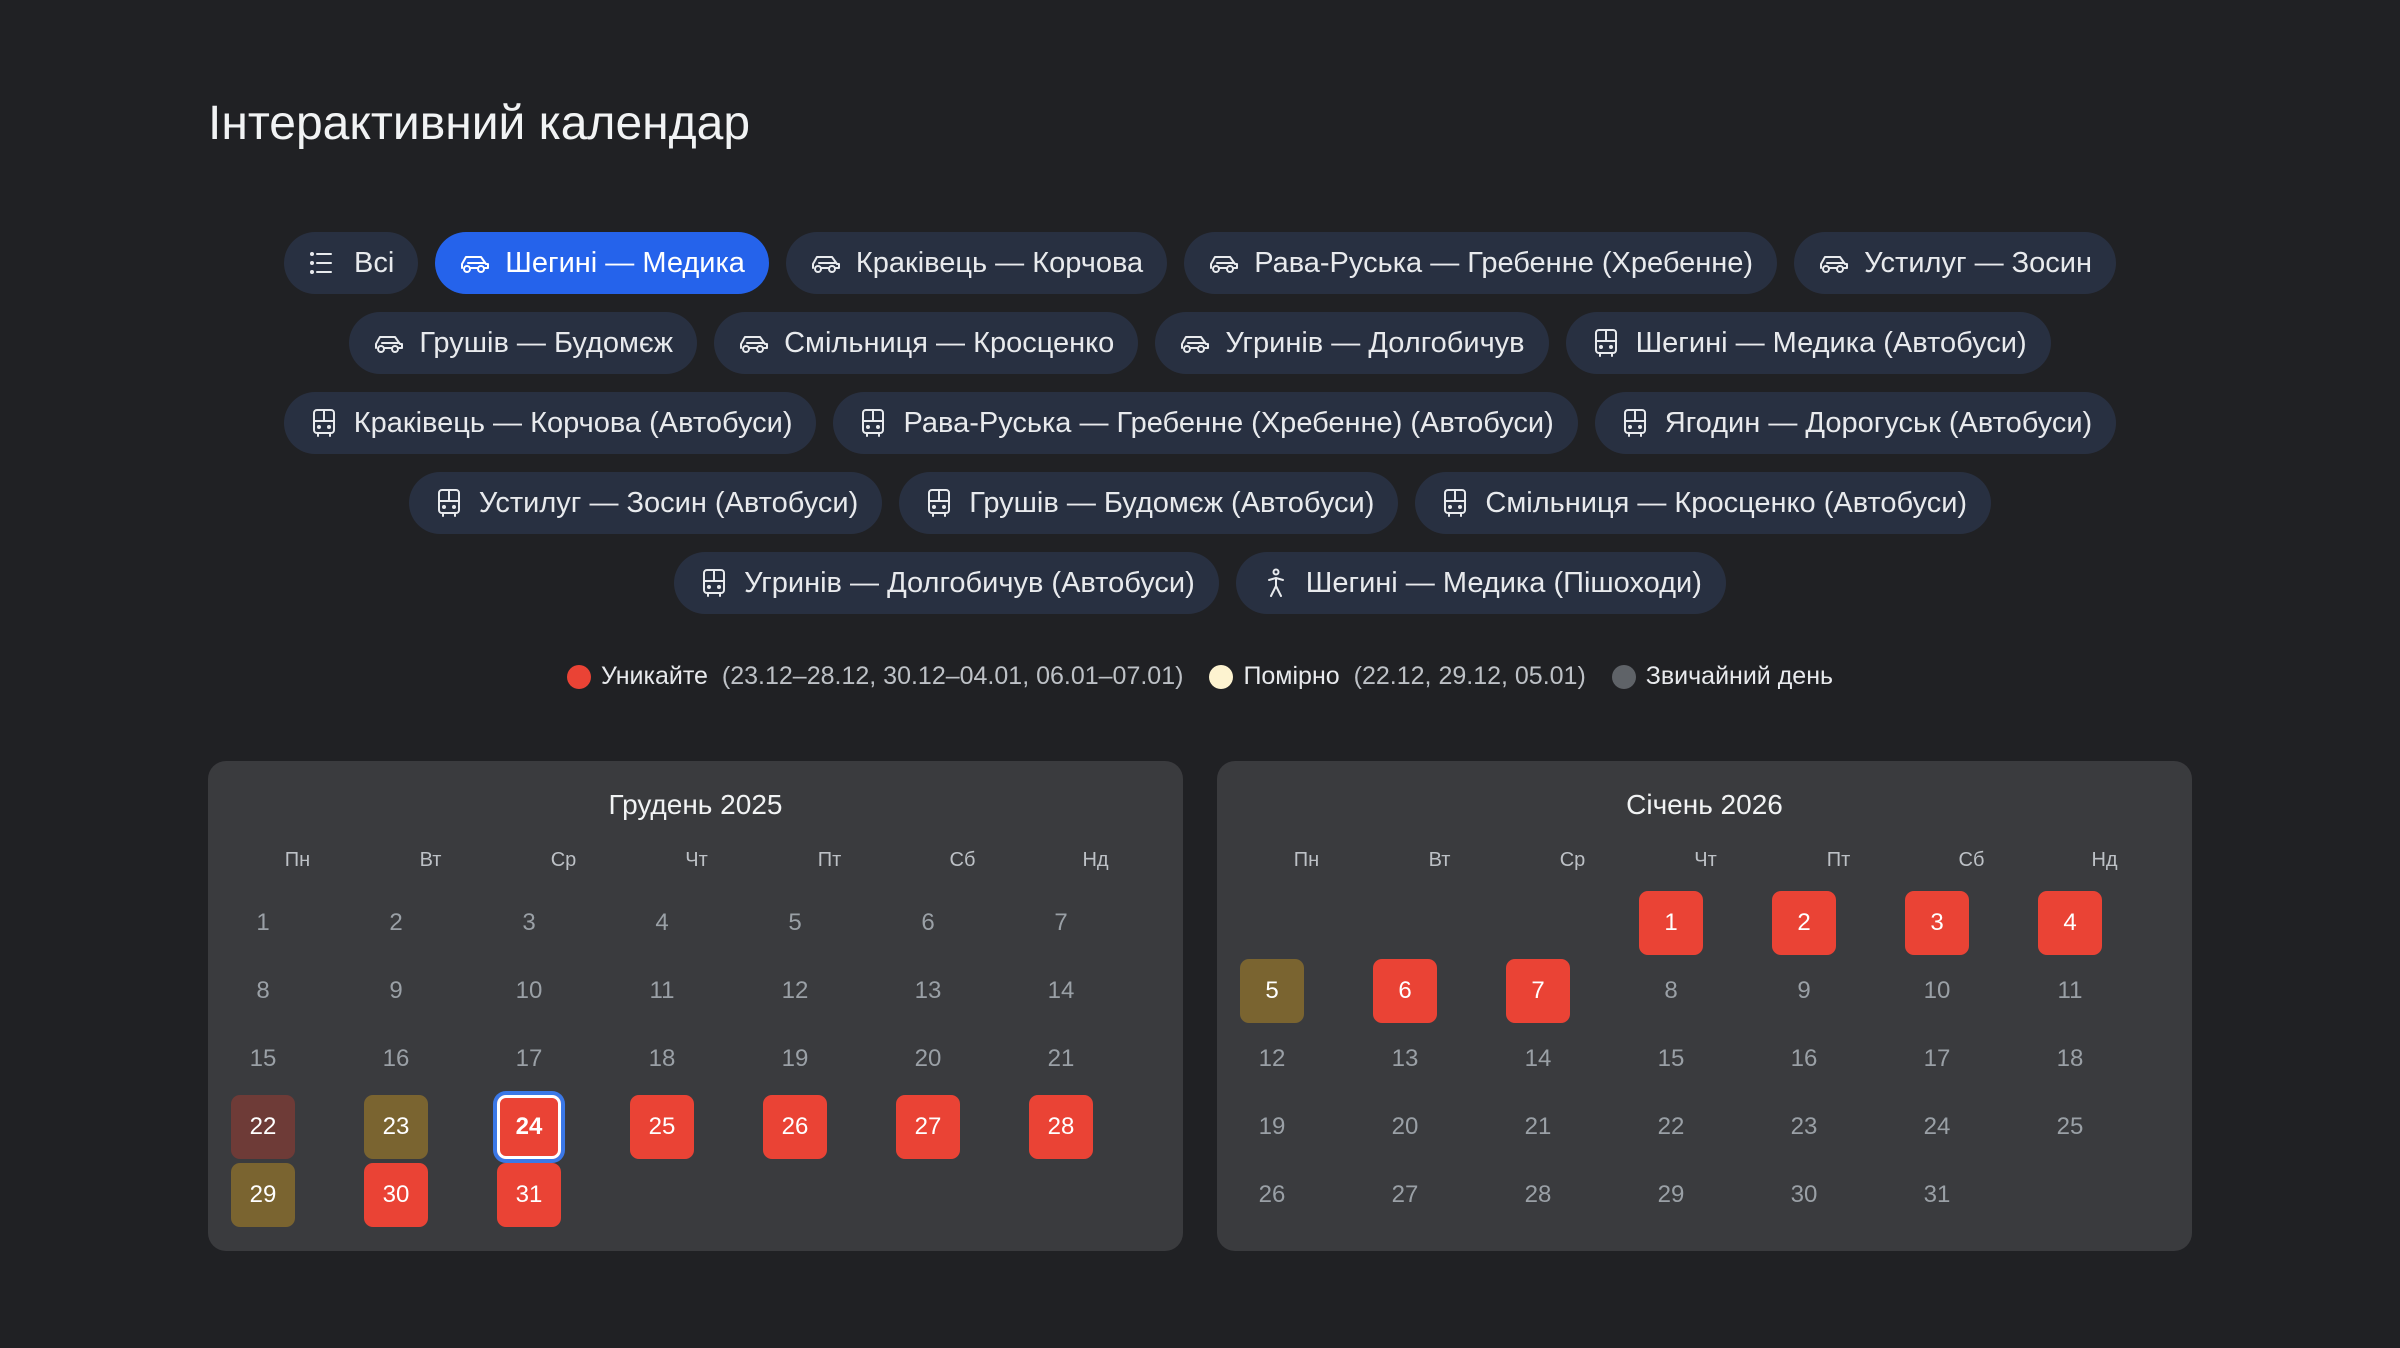 The image size is (2400, 1348). Describe the element at coordinates (645, 503) in the screenshot. I see `filter-chip: Устилуг — Зосин (Автобуси)` at that location.